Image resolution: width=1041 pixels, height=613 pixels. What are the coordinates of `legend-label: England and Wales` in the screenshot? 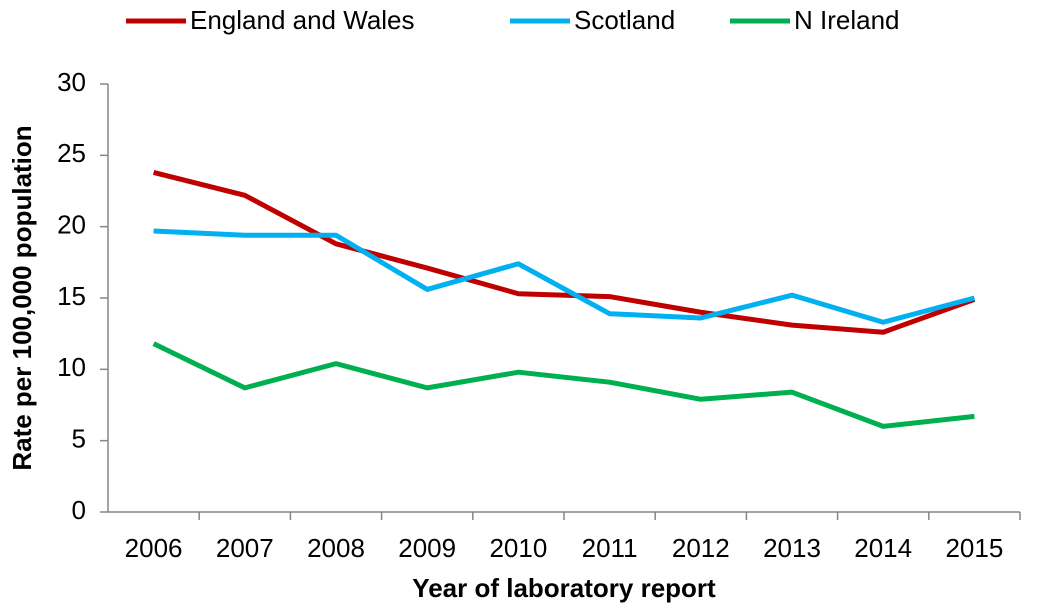 It's located at (302, 20).